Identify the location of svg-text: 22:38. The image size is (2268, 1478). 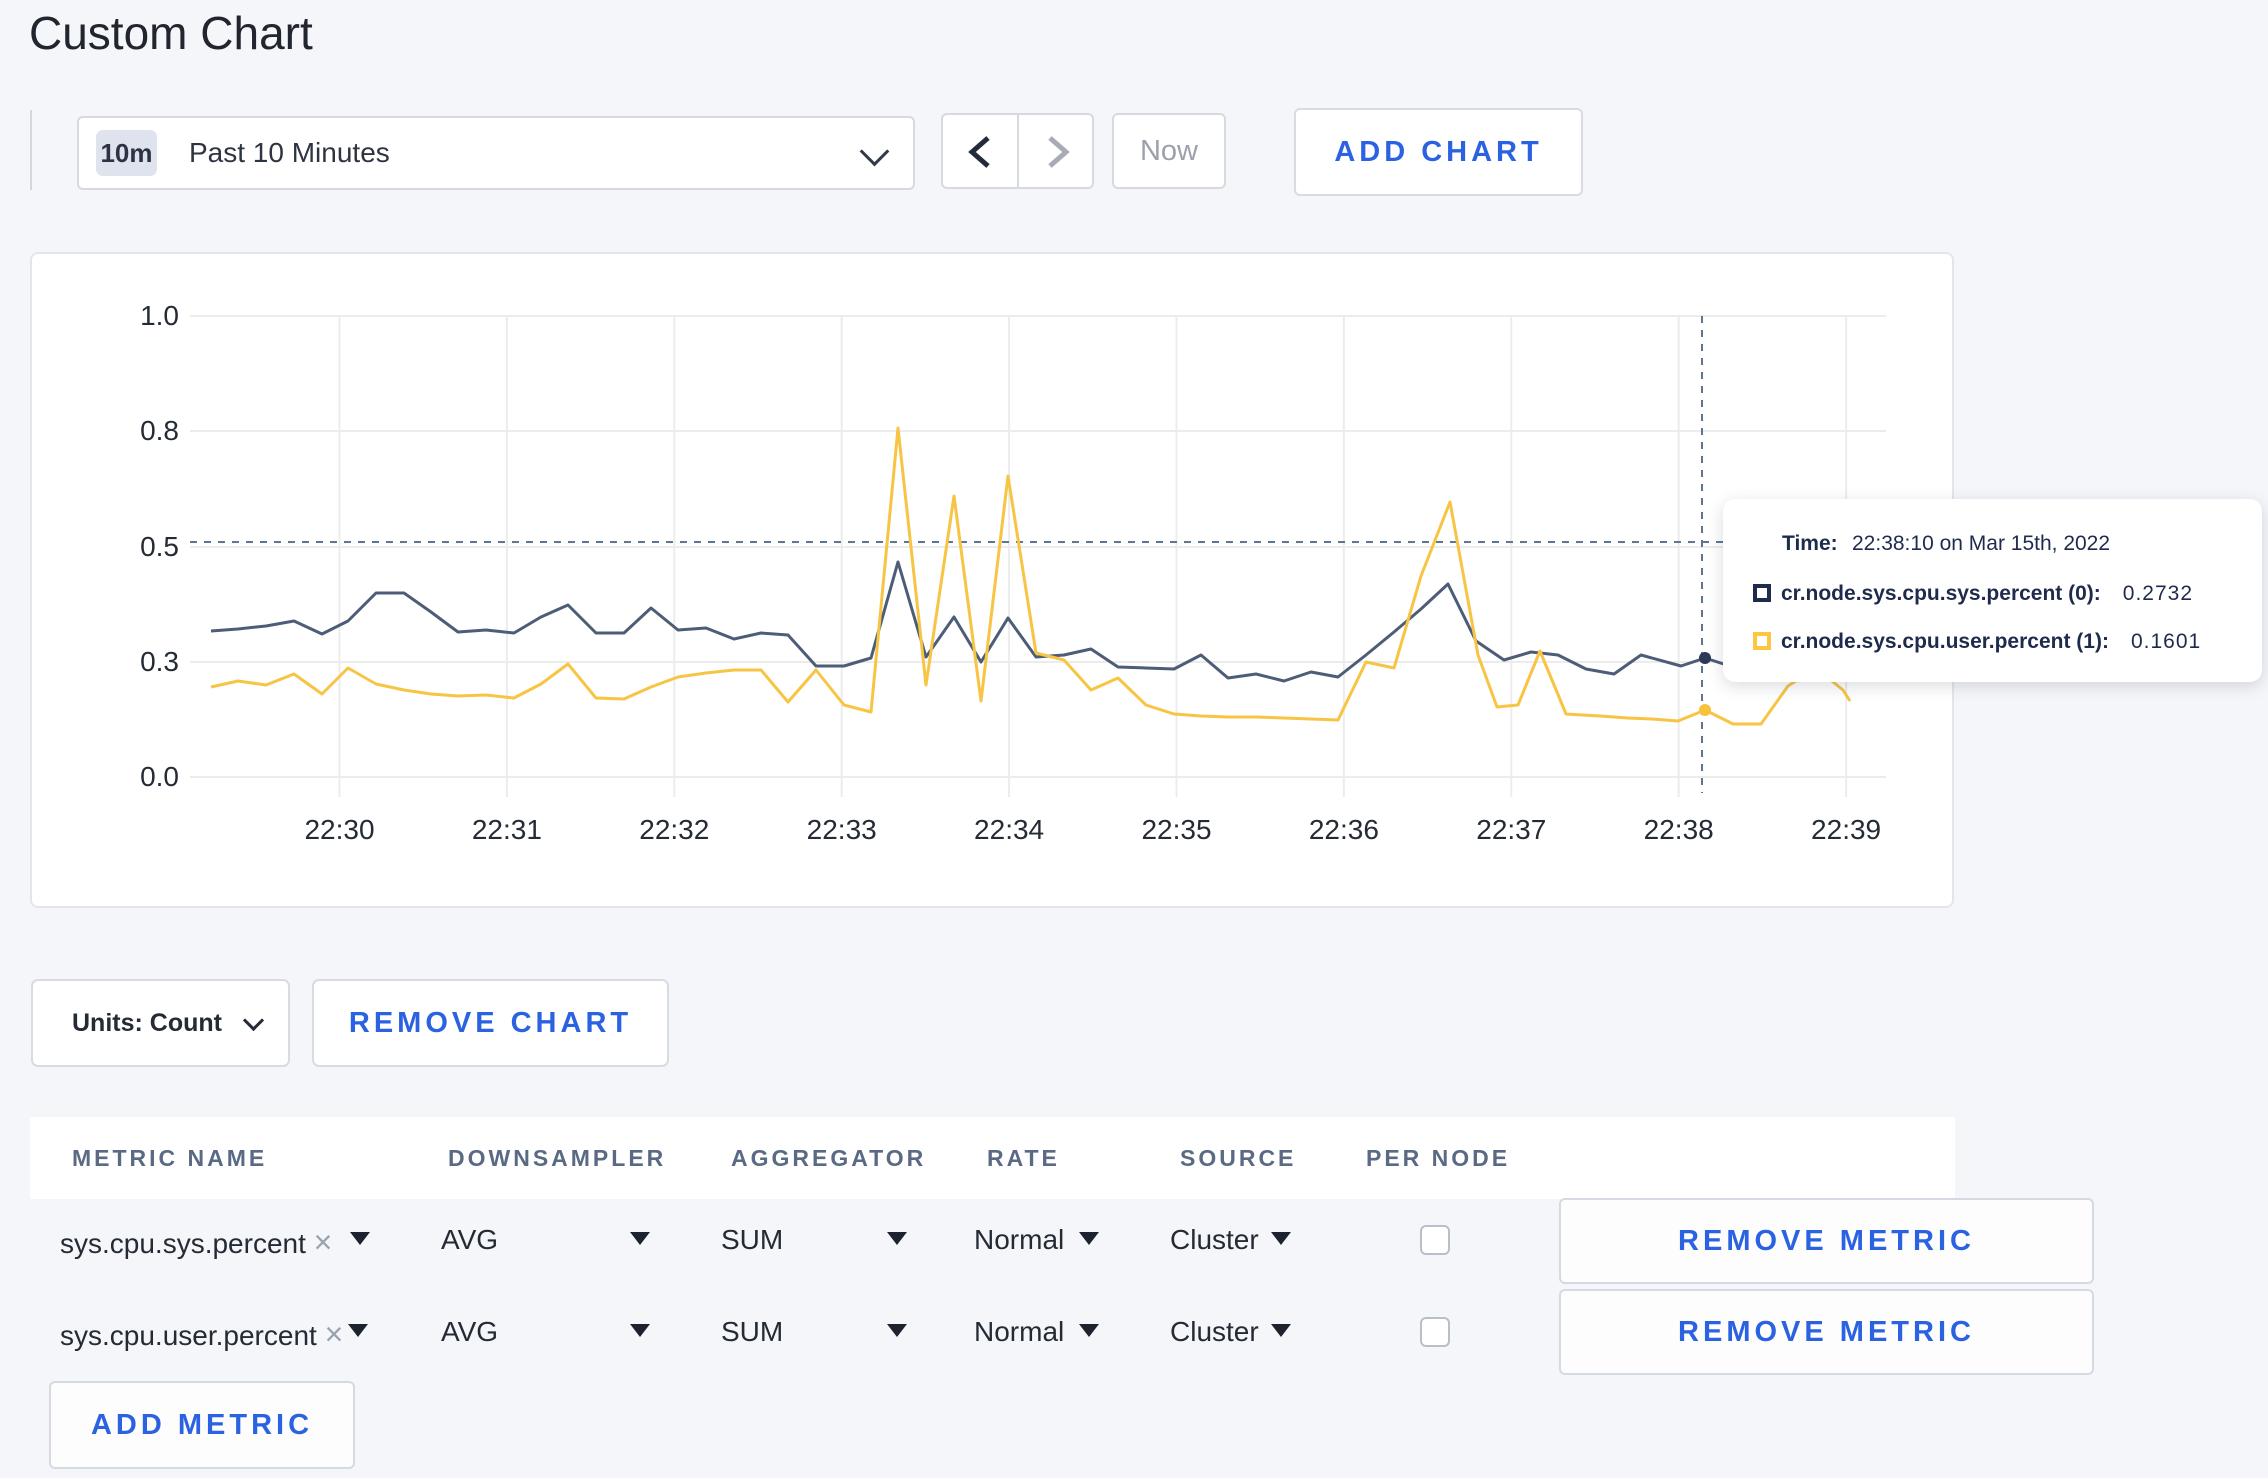
(1679, 829).